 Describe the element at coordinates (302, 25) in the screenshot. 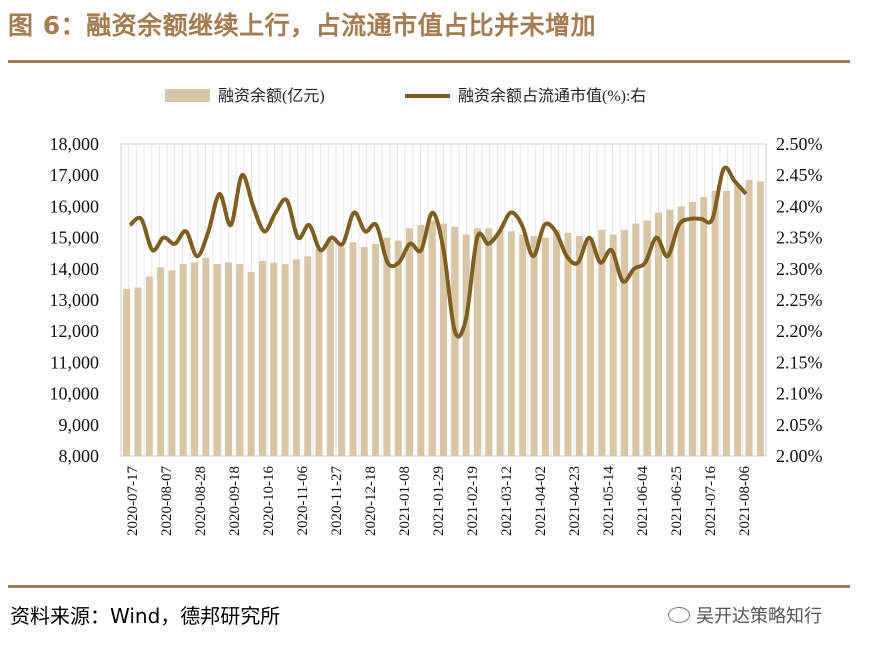

I see `figure-title: 图 6：融资余额继续上行，占流通市值占比并未增加` at that location.